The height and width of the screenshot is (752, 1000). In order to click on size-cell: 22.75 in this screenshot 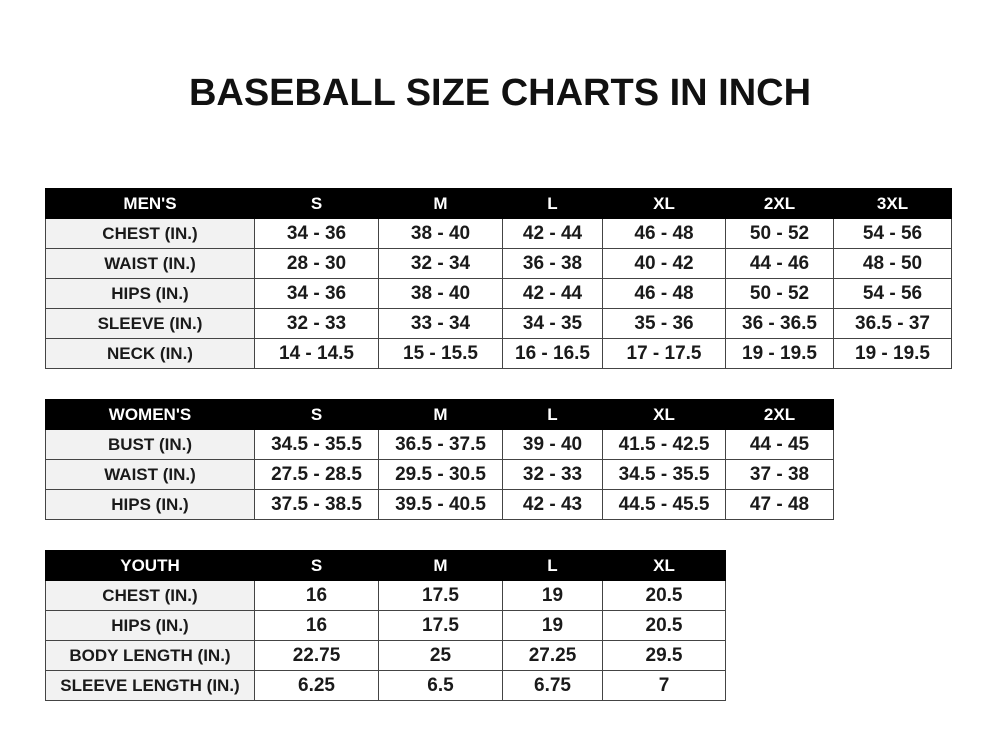, I will do `click(316, 655)`.